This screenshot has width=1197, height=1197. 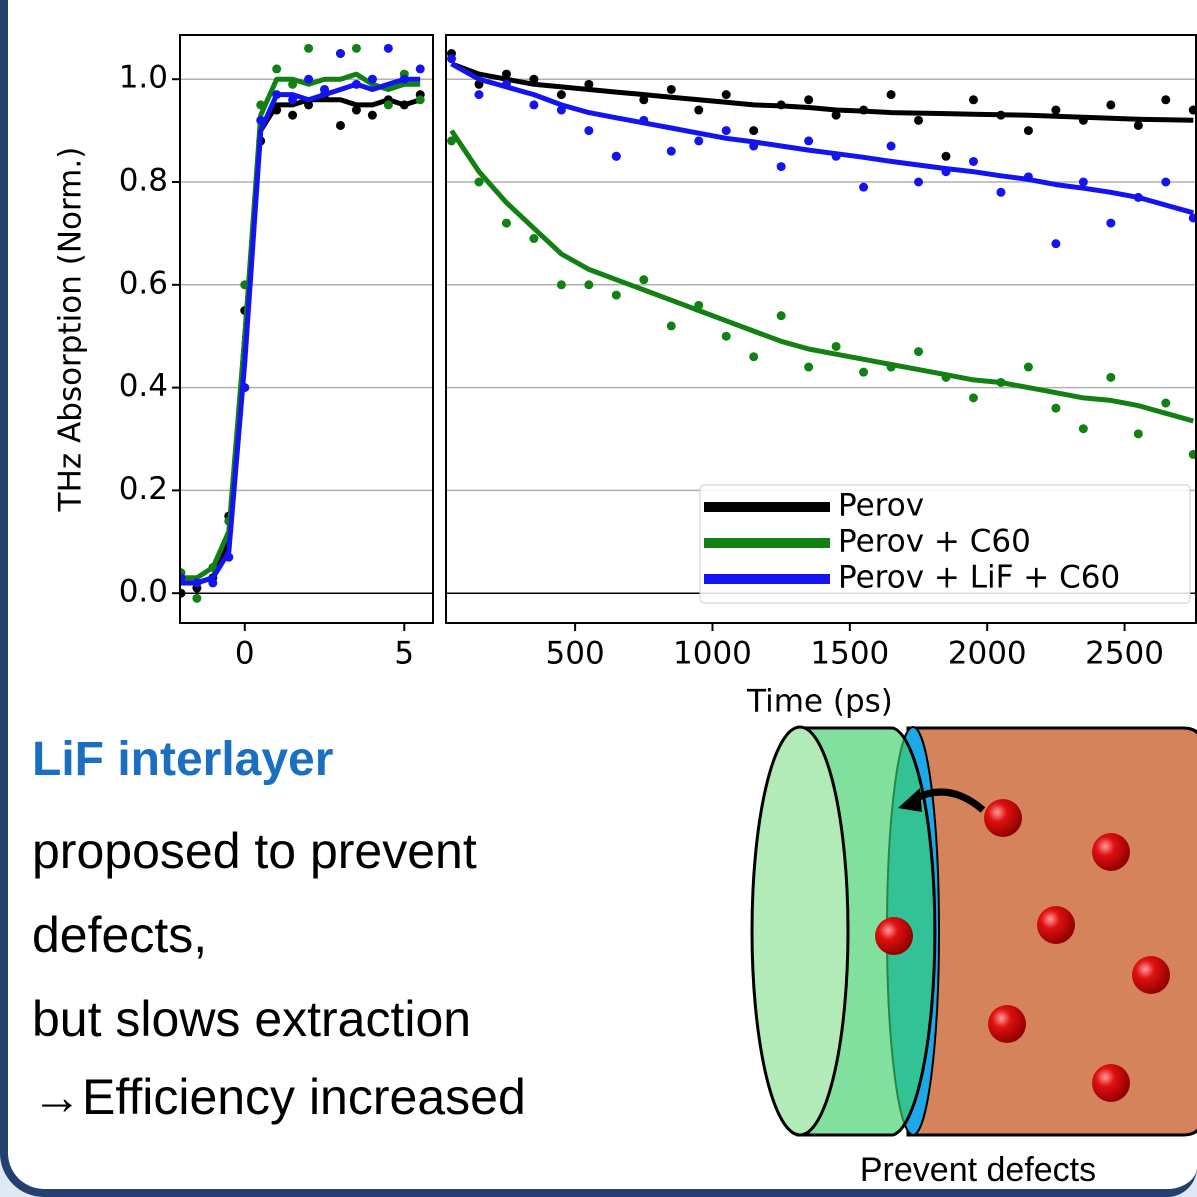 What do you see at coordinates (143, 283) in the screenshot?
I see `y-tick-label: 0.6` at bounding box center [143, 283].